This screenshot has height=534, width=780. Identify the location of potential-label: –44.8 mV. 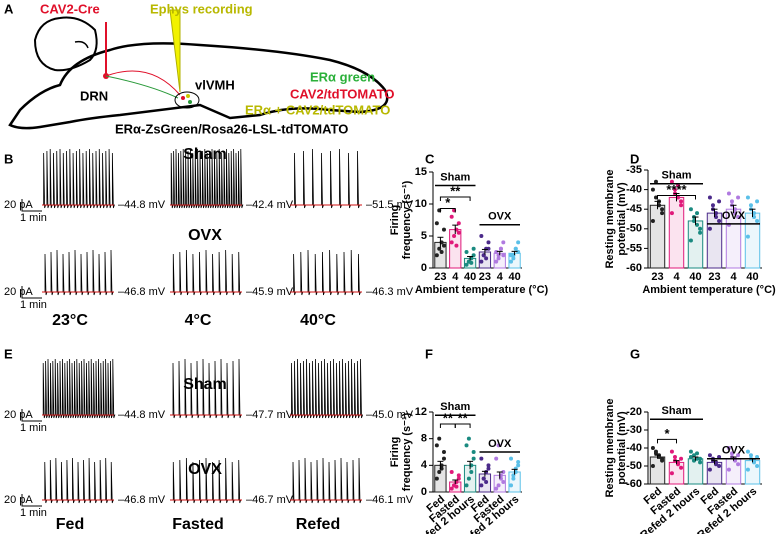
(142, 205).